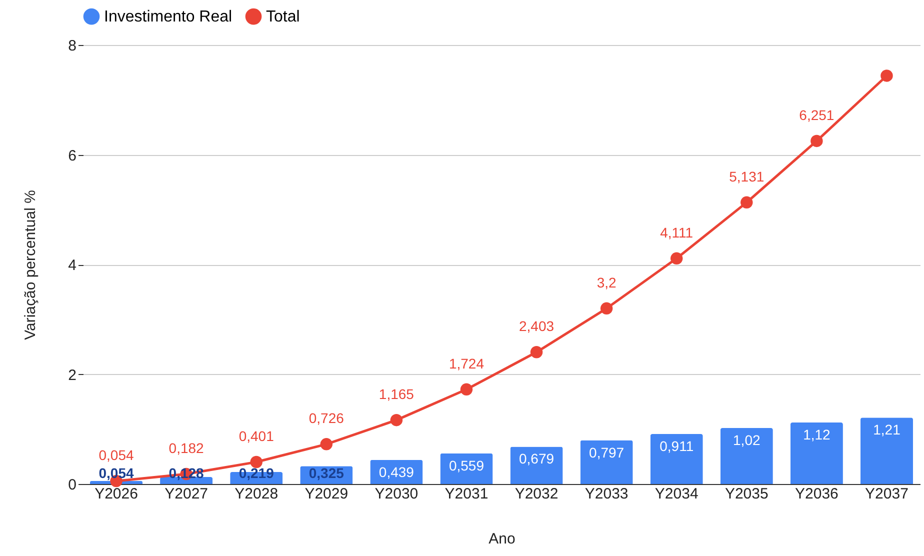 The width and height of the screenshot is (924, 556). Describe the element at coordinates (466, 465) in the screenshot. I see `data-label: 0,559` at that location.